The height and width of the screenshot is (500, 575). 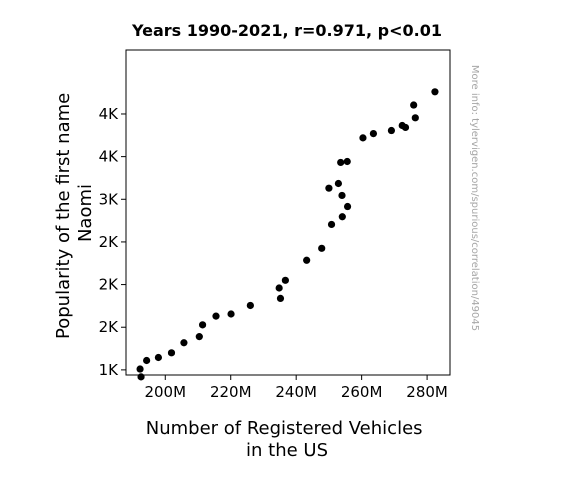 I want to click on x-axis-label: Number of Registered Vehicles in the US, so click(x=287, y=439).